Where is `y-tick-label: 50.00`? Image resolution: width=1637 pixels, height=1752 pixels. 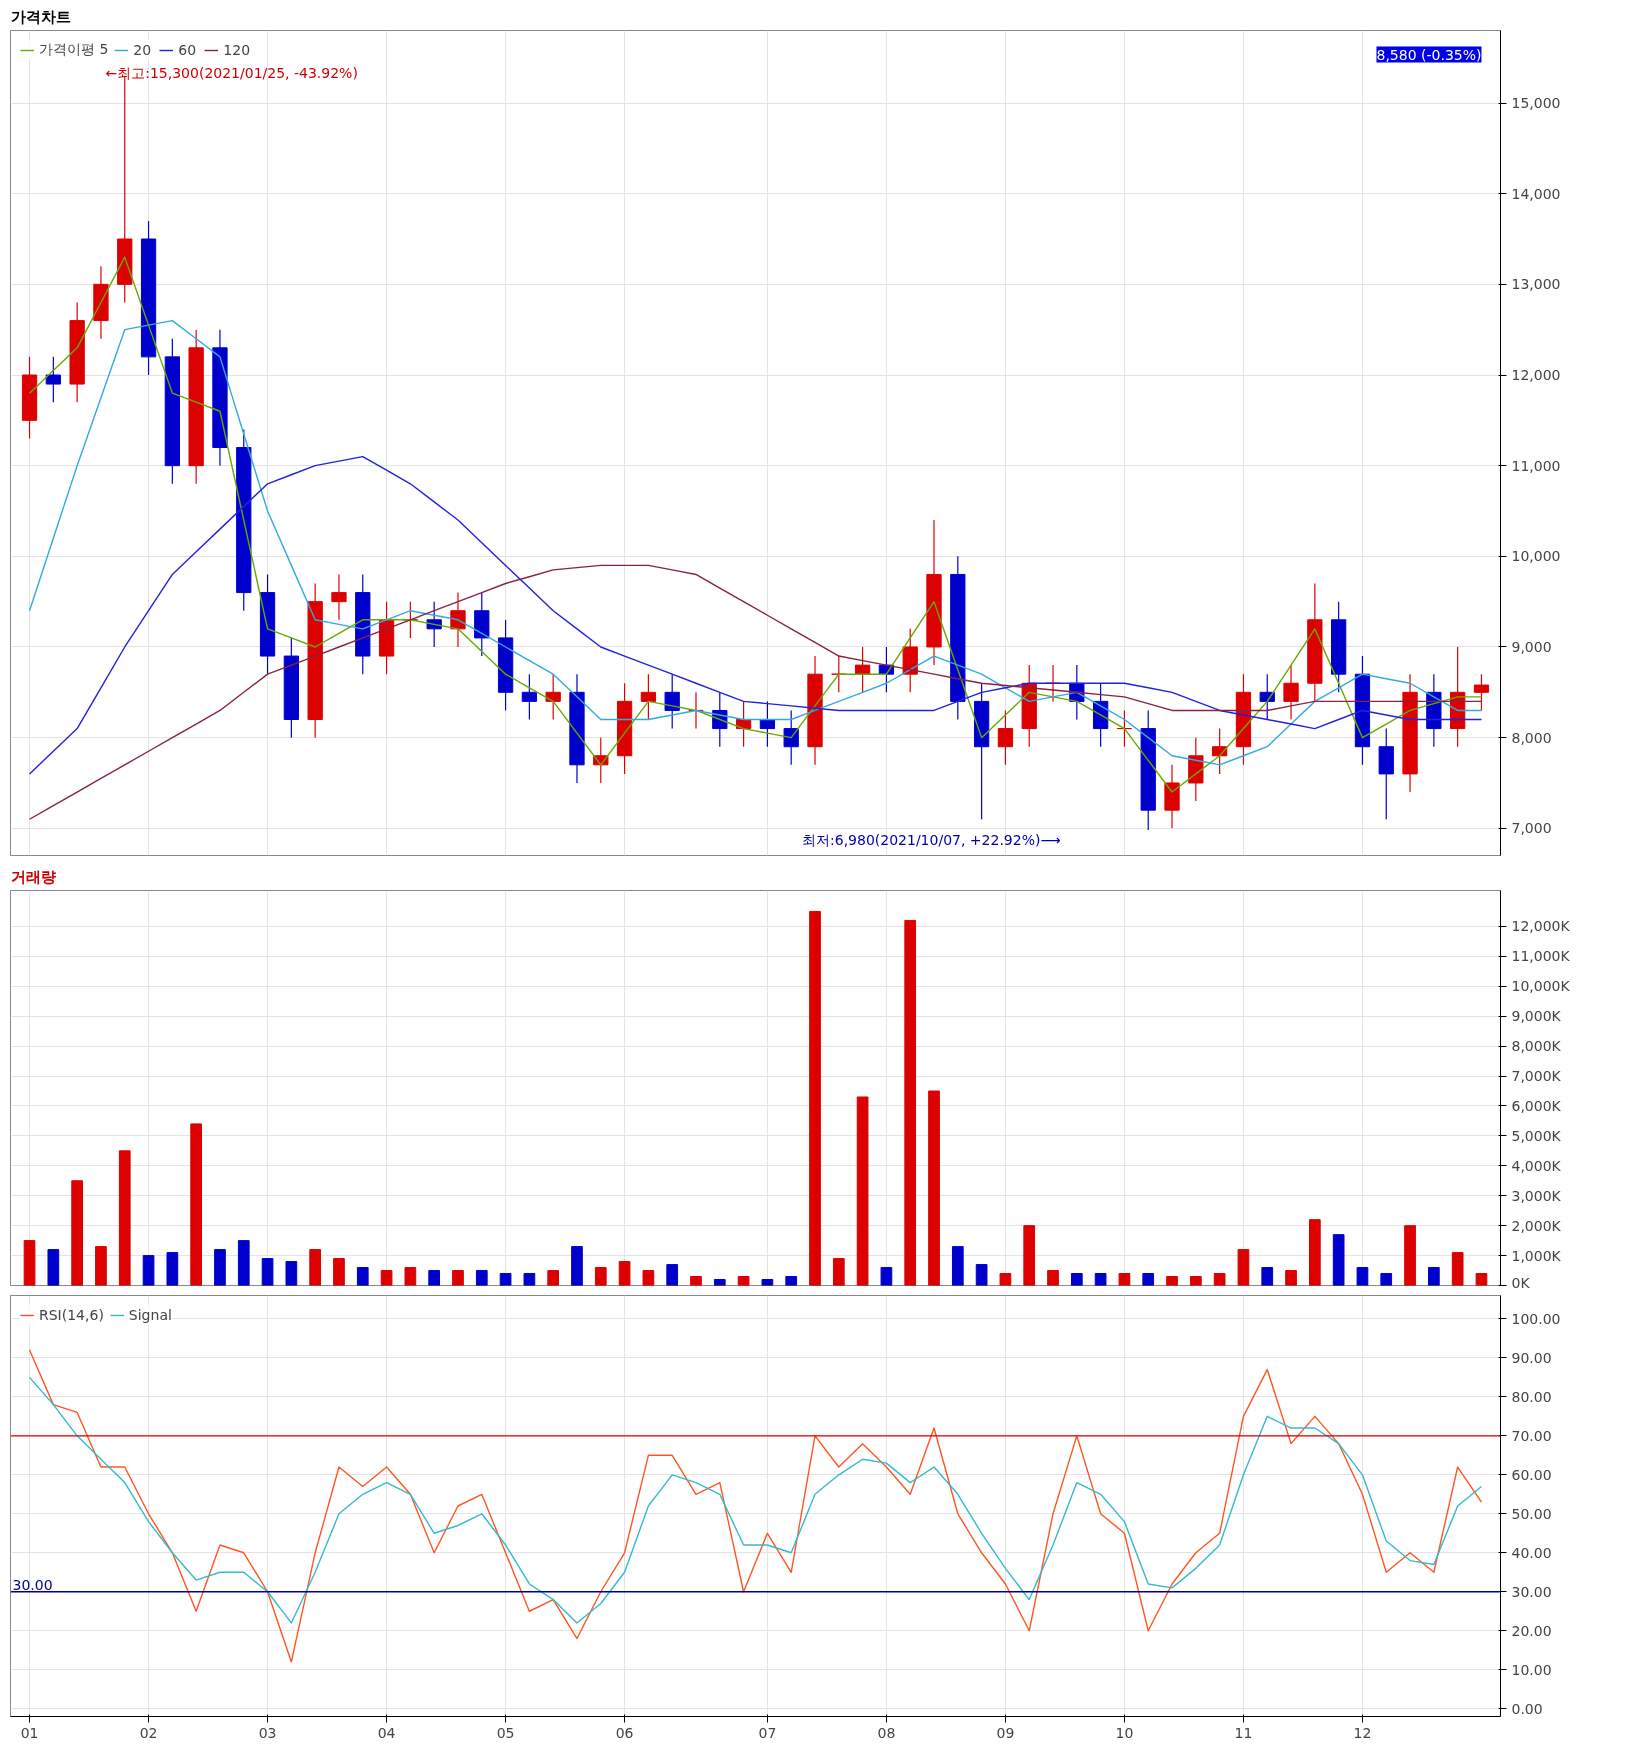 y-tick-label: 50.00 is located at coordinates (1531, 1513).